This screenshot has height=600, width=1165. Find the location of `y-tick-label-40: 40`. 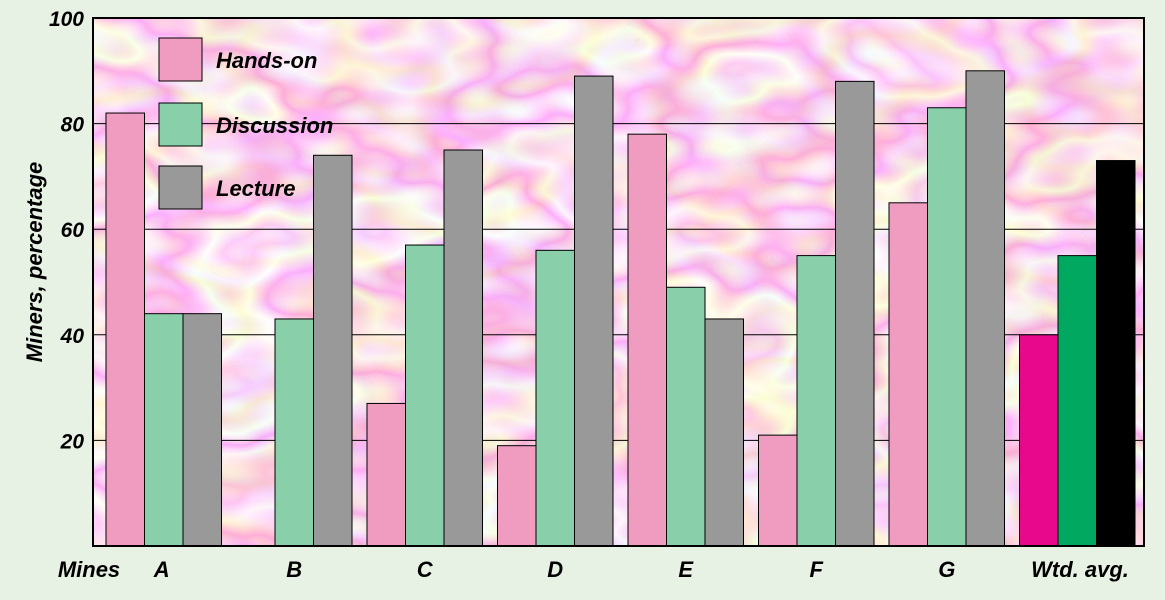

y-tick-label-40: 40 is located at coordinates (72, 336).